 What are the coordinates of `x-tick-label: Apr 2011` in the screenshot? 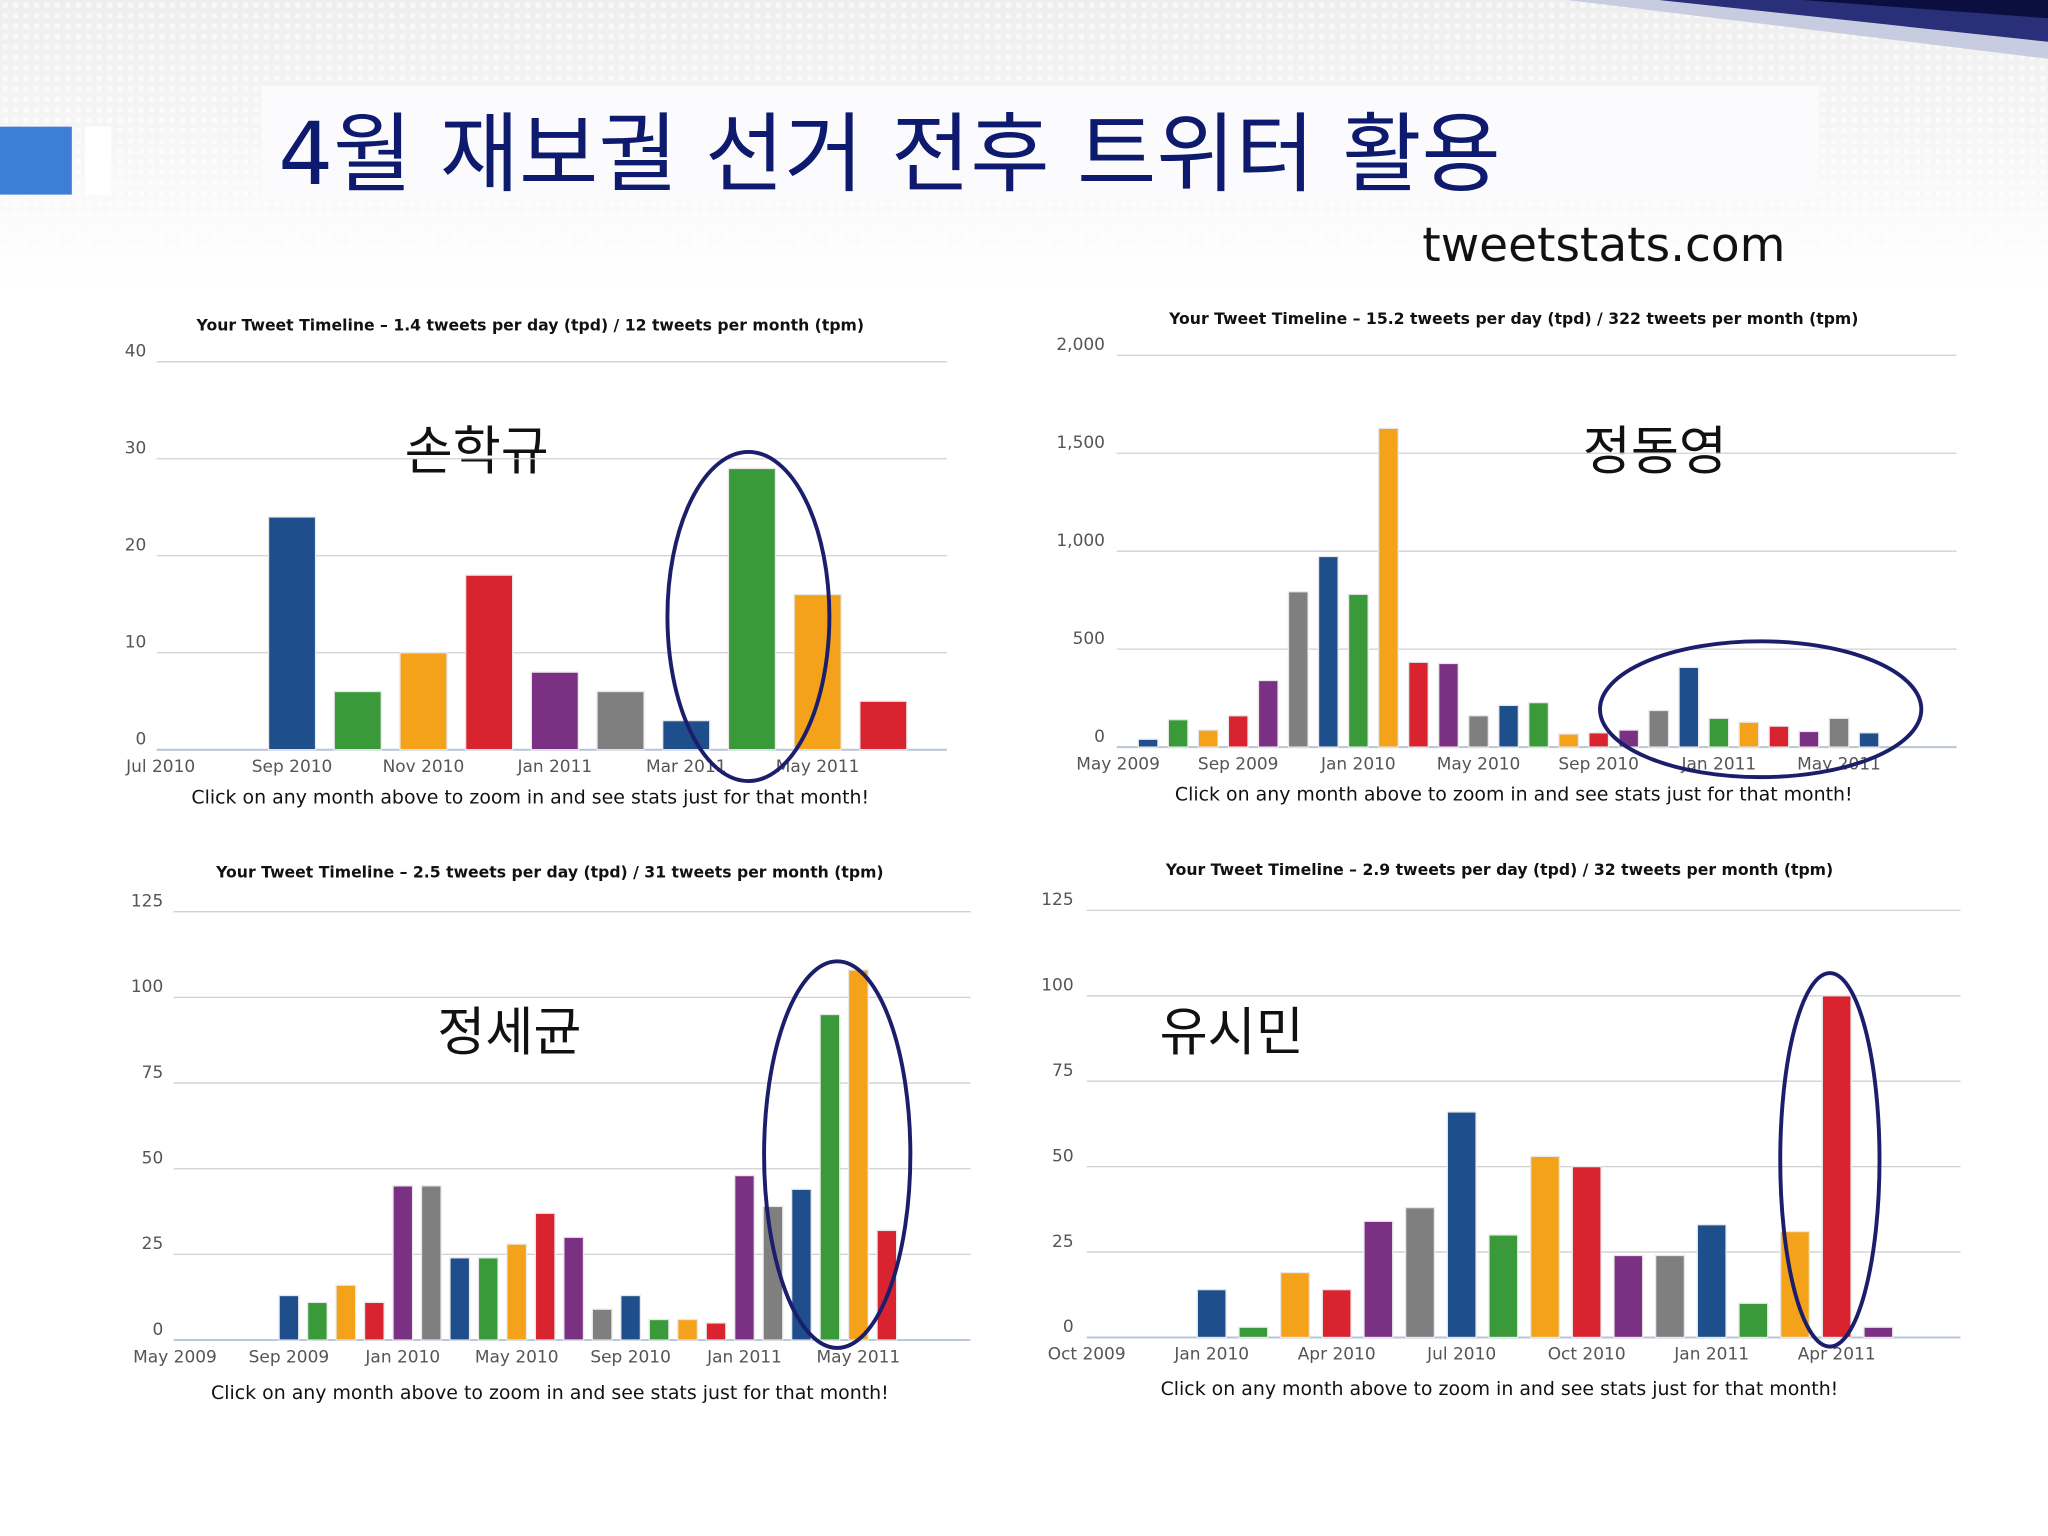 It's located at (1837, 1355).